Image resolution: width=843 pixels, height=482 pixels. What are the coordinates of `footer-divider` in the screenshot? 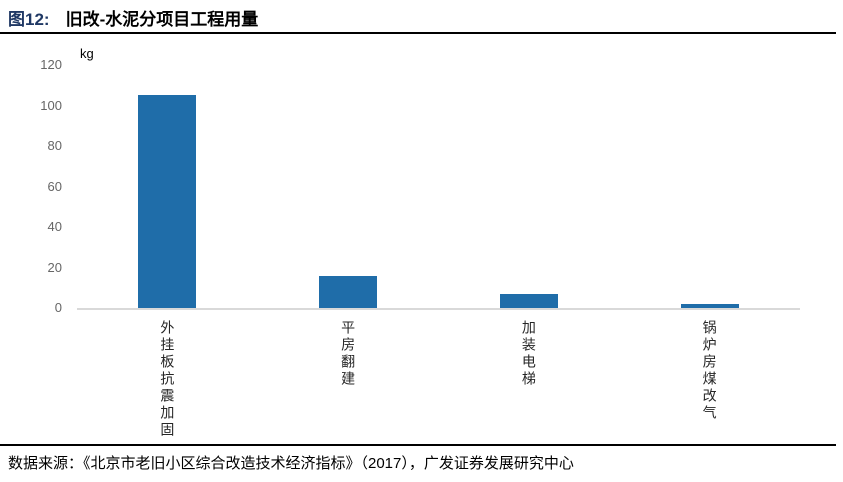 It's located at (418, 445).